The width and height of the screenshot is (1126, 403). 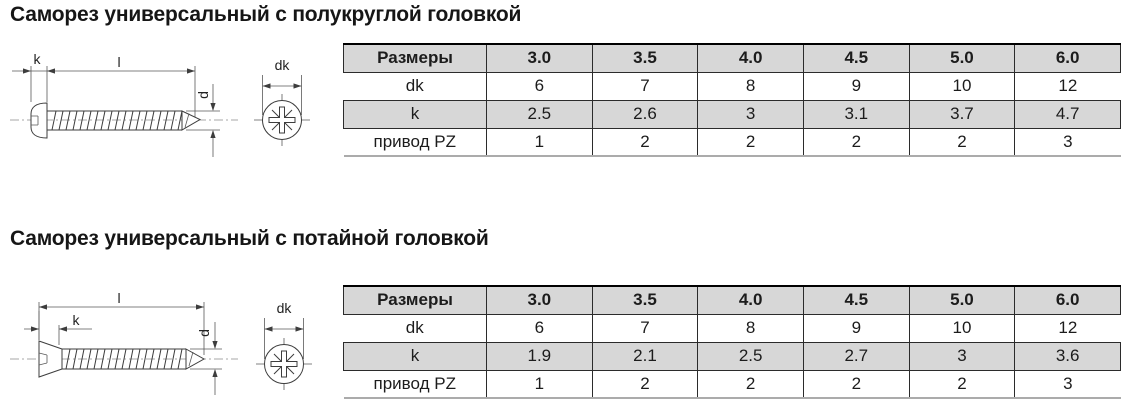 I want to click on table-row-k: k 1.9 2.1 2.5 2.7 3 3.6, so click(x=732, y=356).